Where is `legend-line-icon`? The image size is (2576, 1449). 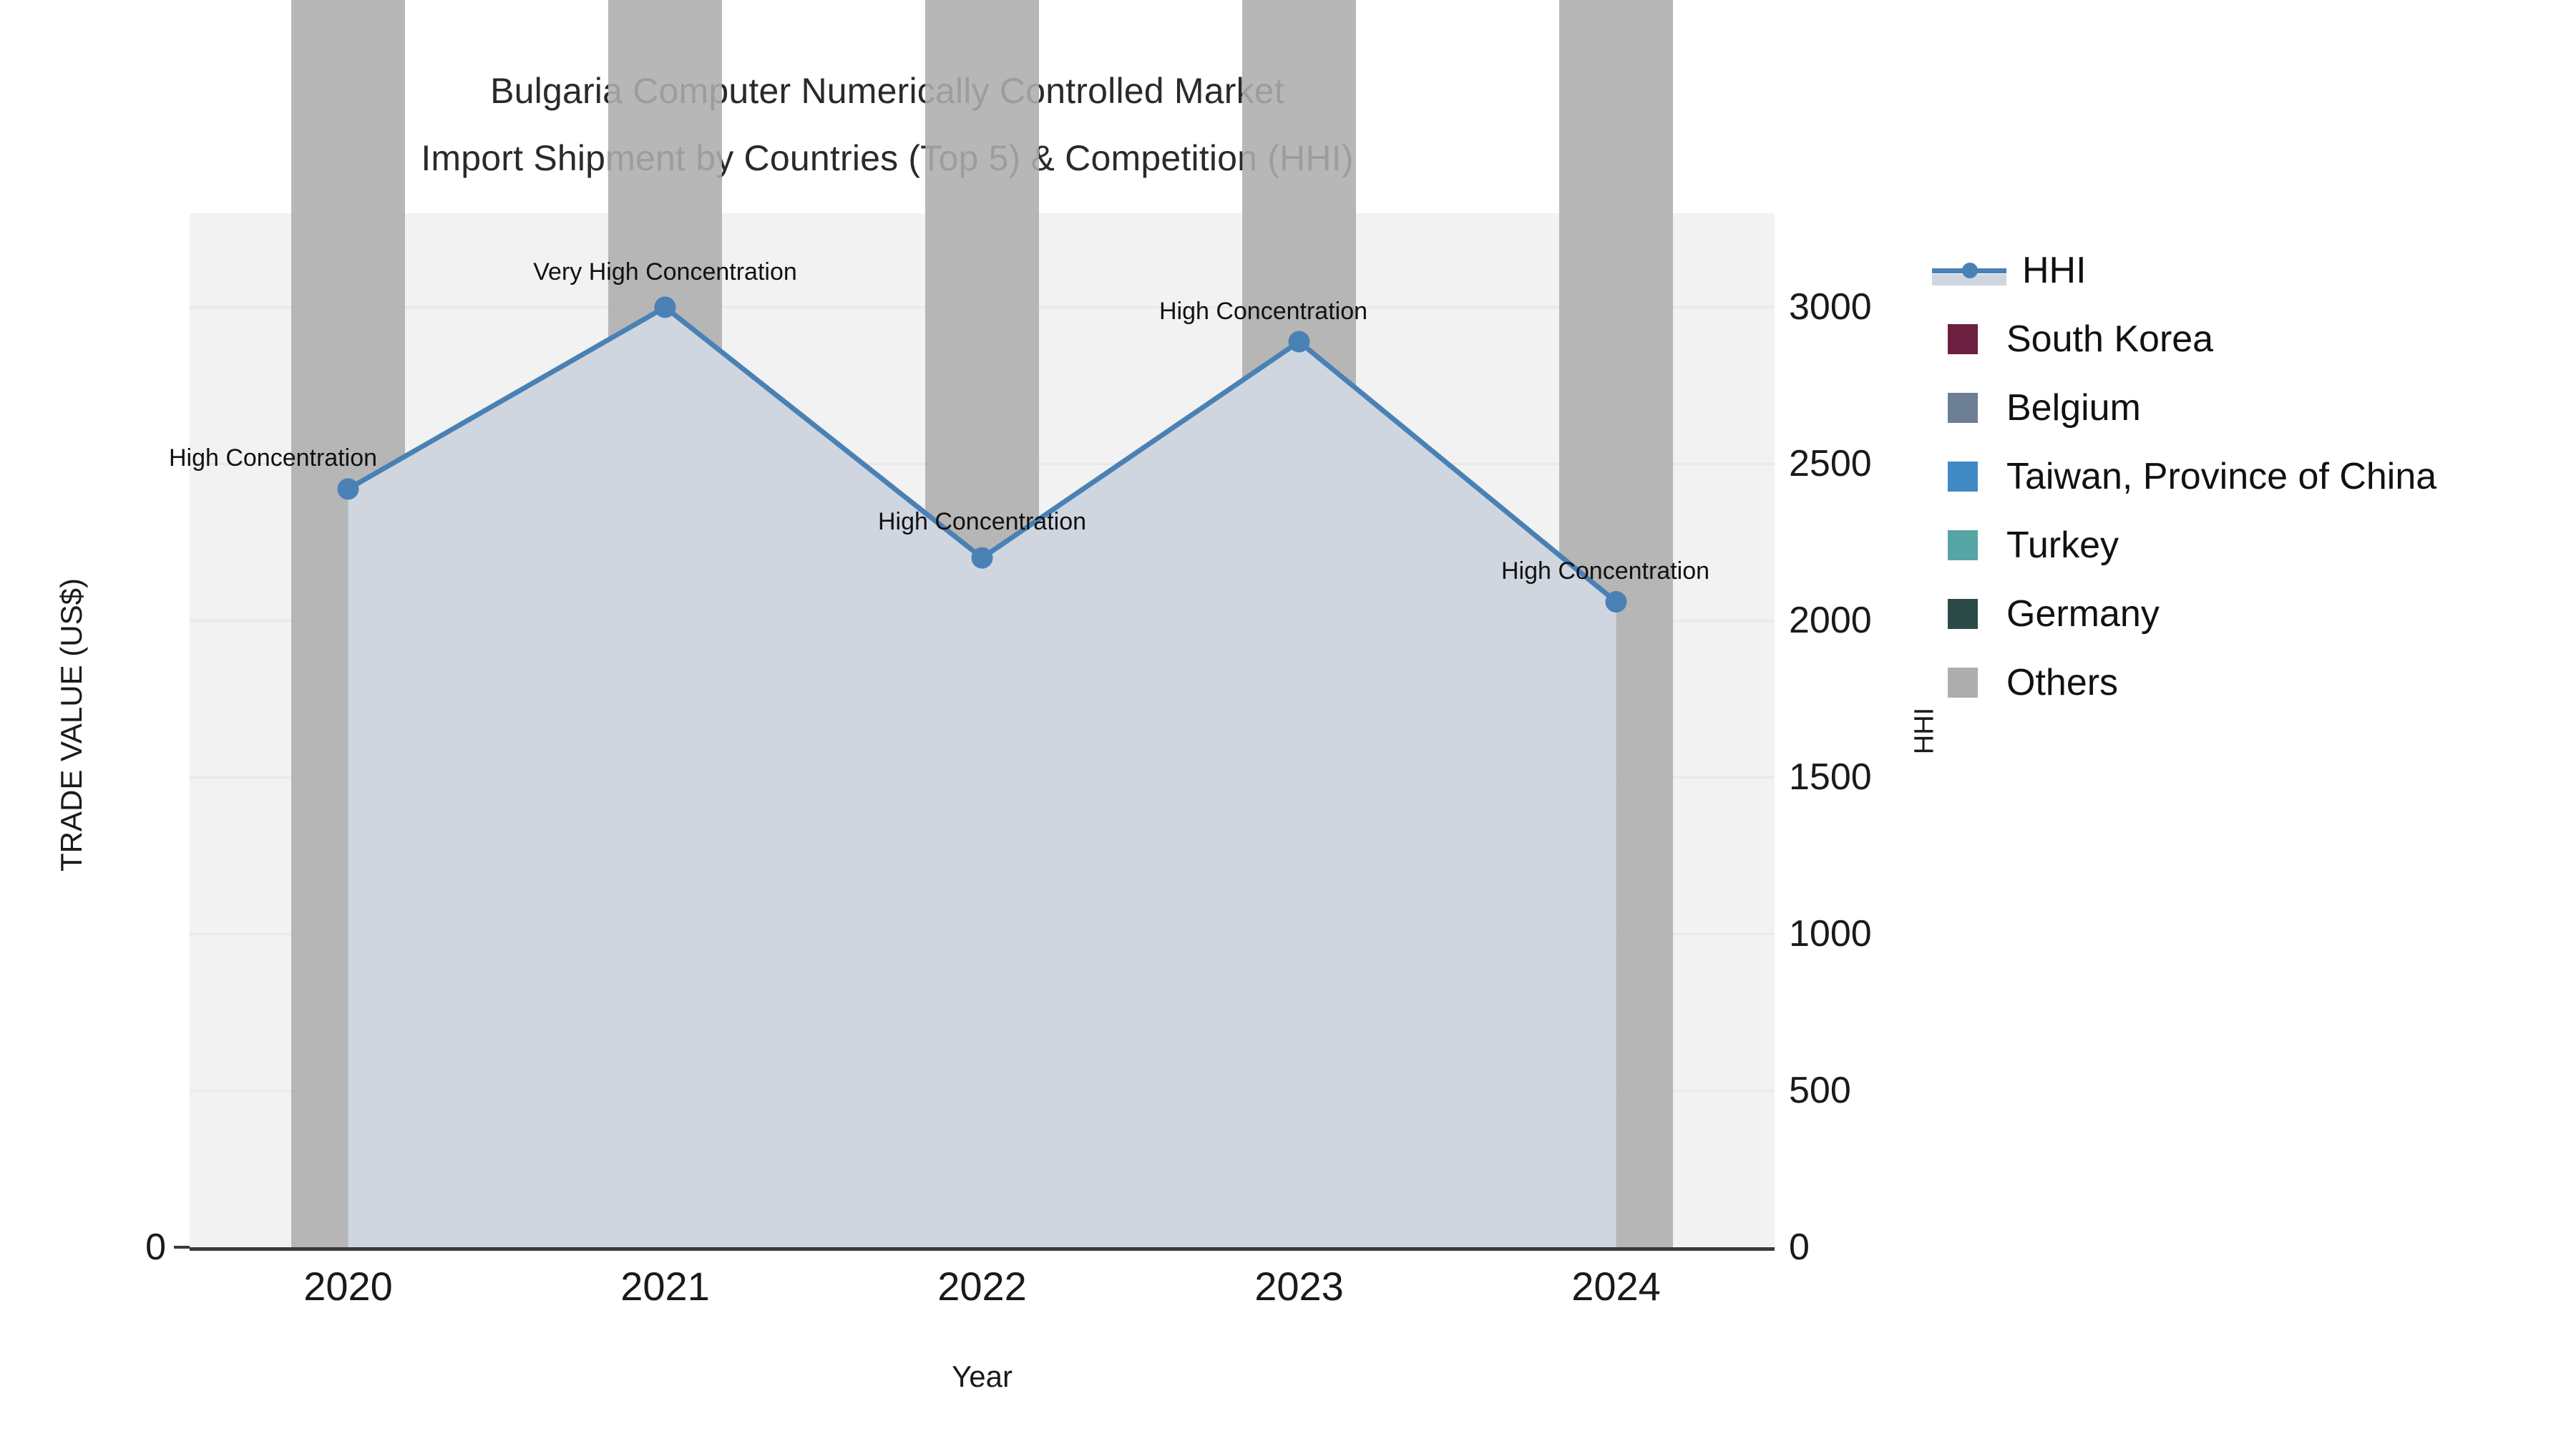
legend-line-icon is located at coordinates (1969, 270).